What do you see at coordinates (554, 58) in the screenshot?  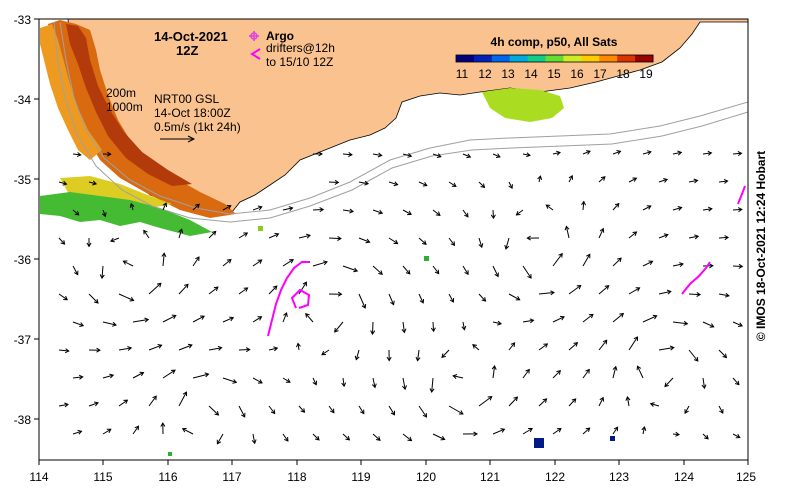 I see `colorbar-frame` at bounding box center [554, 58].